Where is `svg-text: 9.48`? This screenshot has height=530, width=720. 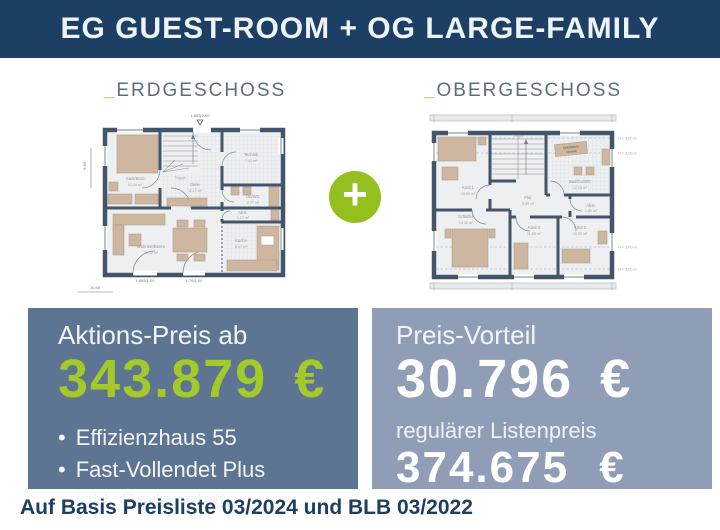 svg-text: 9.48 is located at coordinates (84, 165).